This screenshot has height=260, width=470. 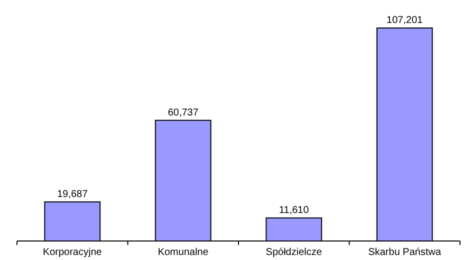 I want to click on data-label: 11,610, so click(x=294, y=210).